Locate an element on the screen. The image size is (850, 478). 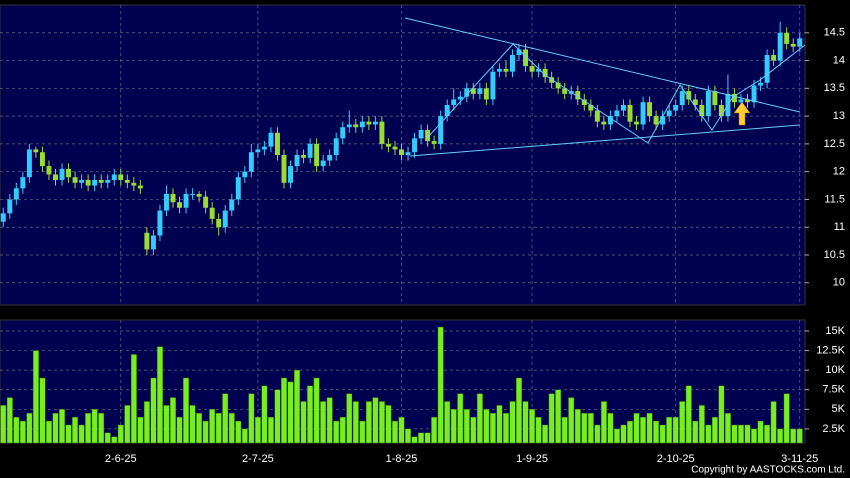
y-tick-label: 7.5K is located at coordinates (833, 390).